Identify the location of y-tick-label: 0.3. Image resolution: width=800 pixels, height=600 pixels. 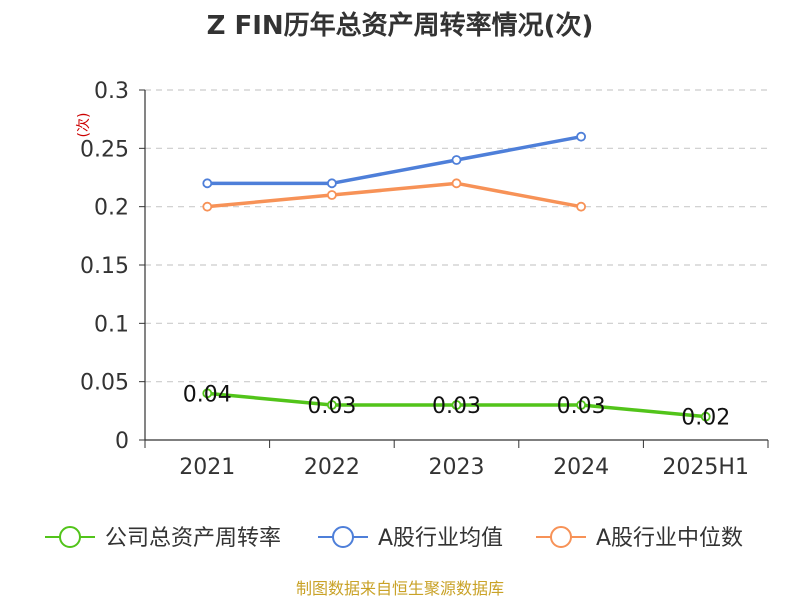
(111, 91).